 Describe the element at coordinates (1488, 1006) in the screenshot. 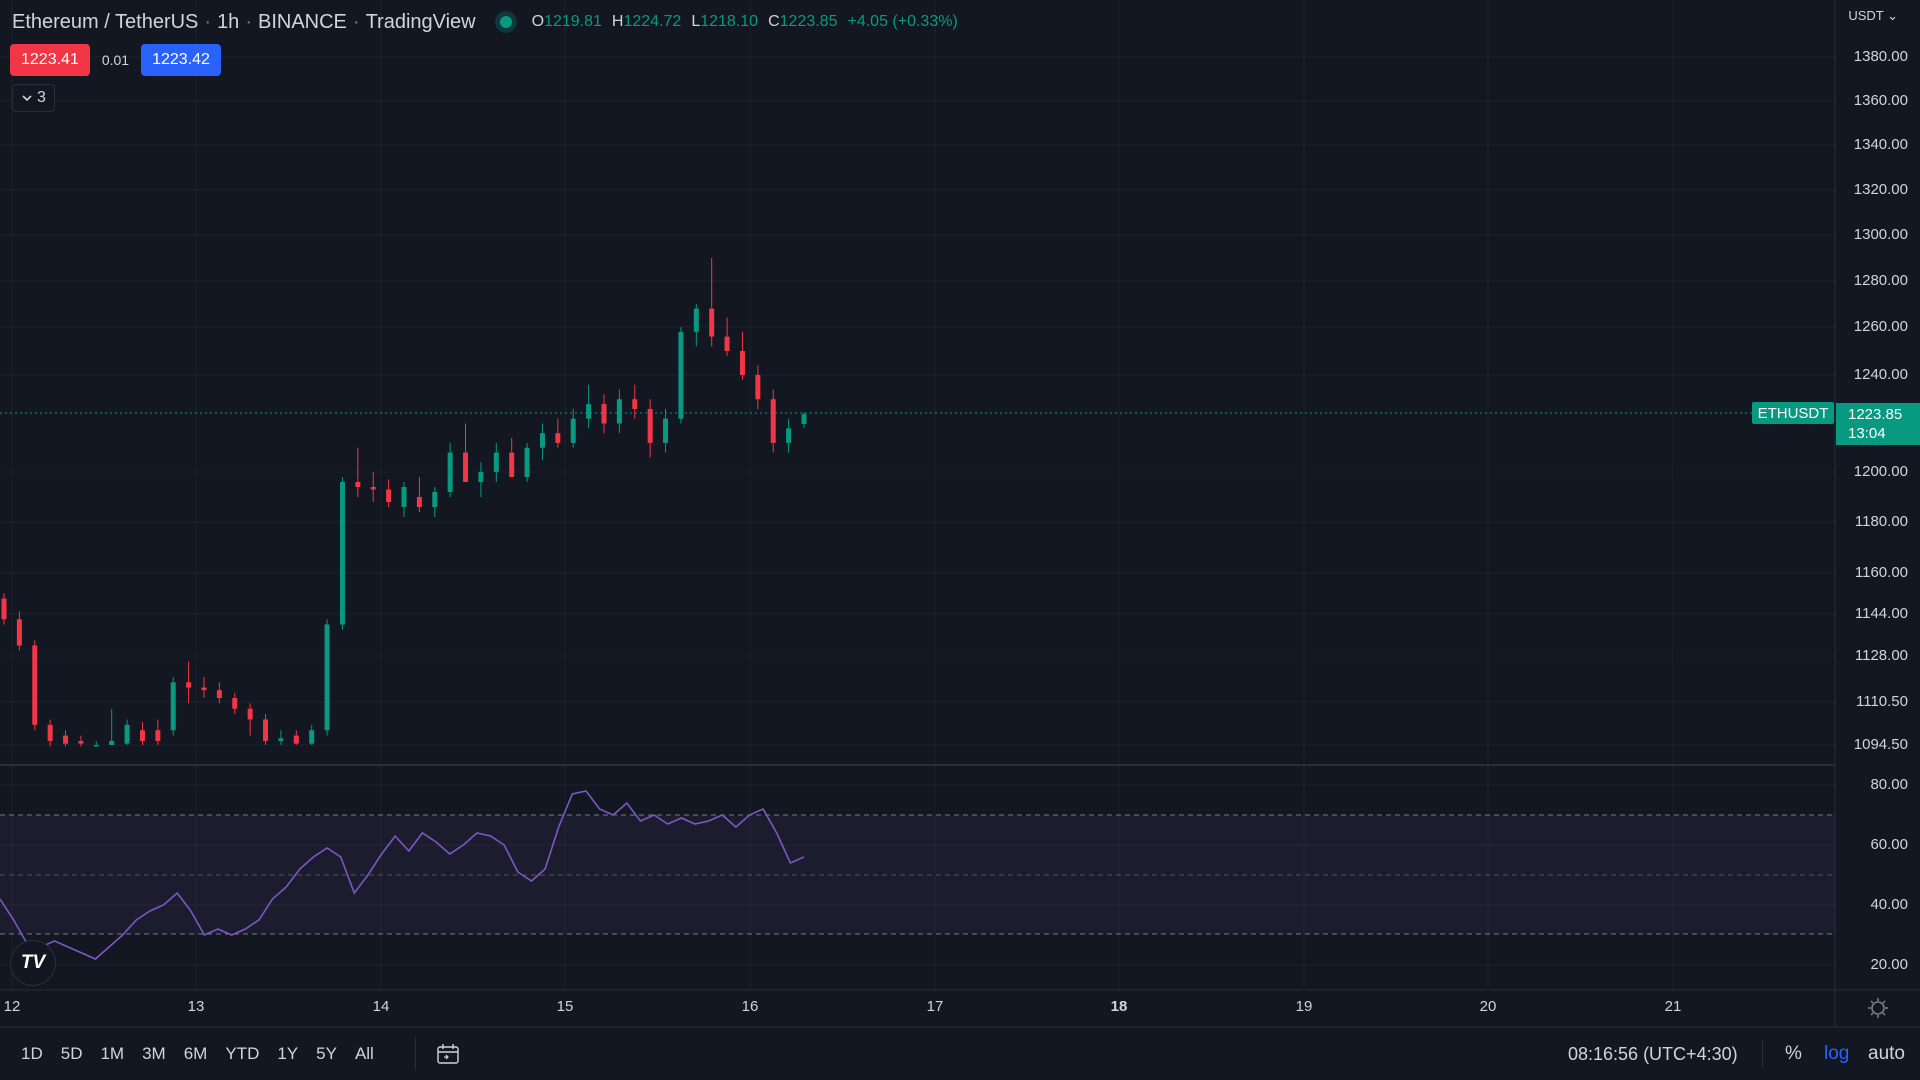

I see `time-tick-label: 20` at that location.